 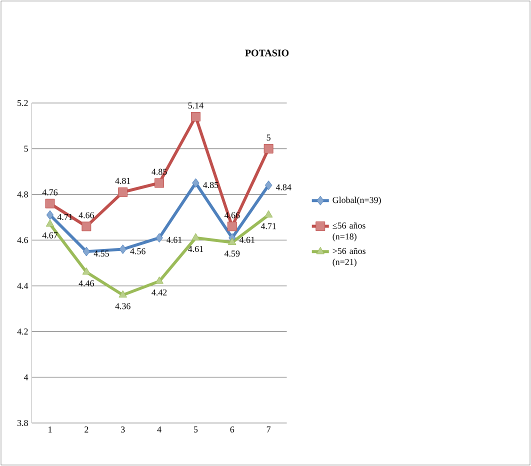 What do you see at coordinates (268, 226) in the screenshot?
I see `data-label: 4.71` at bounding box center [268, 226].